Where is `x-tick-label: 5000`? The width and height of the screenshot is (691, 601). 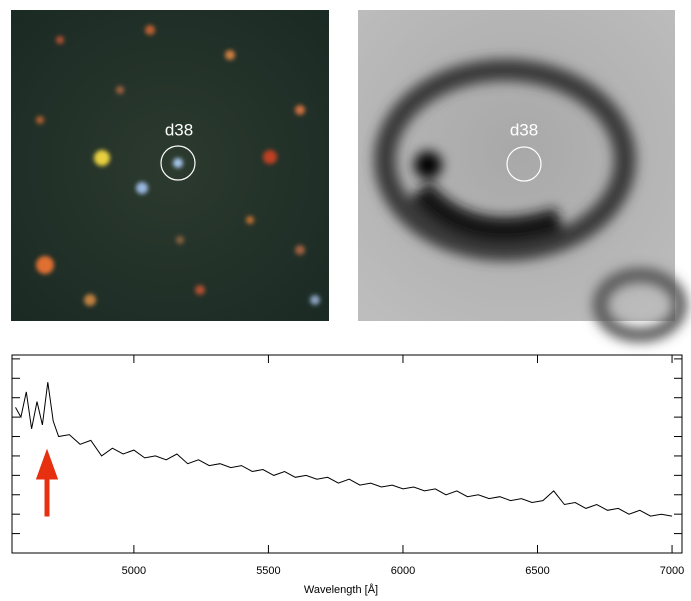 x-tick-label: 5000 is located at coordinates (134, 571).